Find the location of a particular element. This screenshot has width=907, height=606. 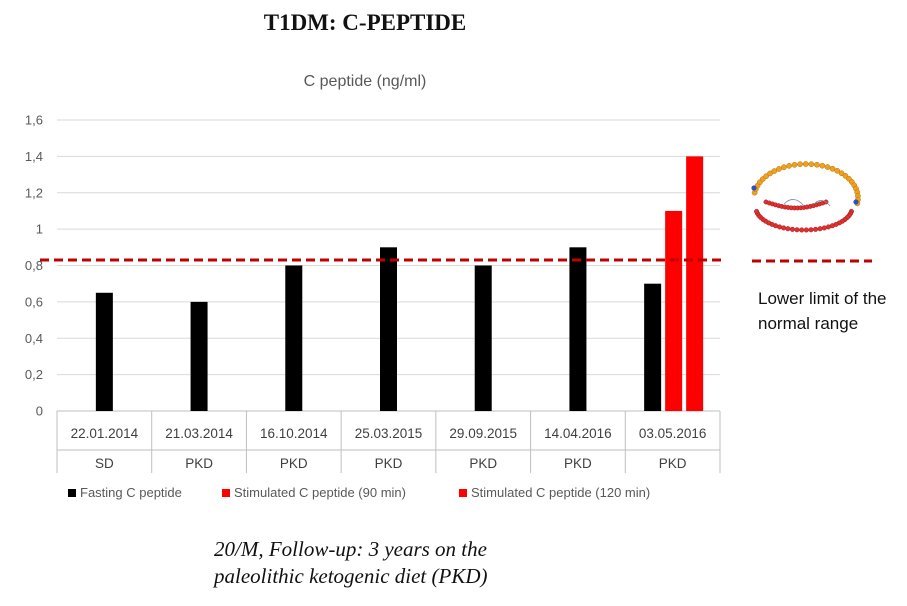

y-tick-label: 1,6 is located at coordinates (34, 120).